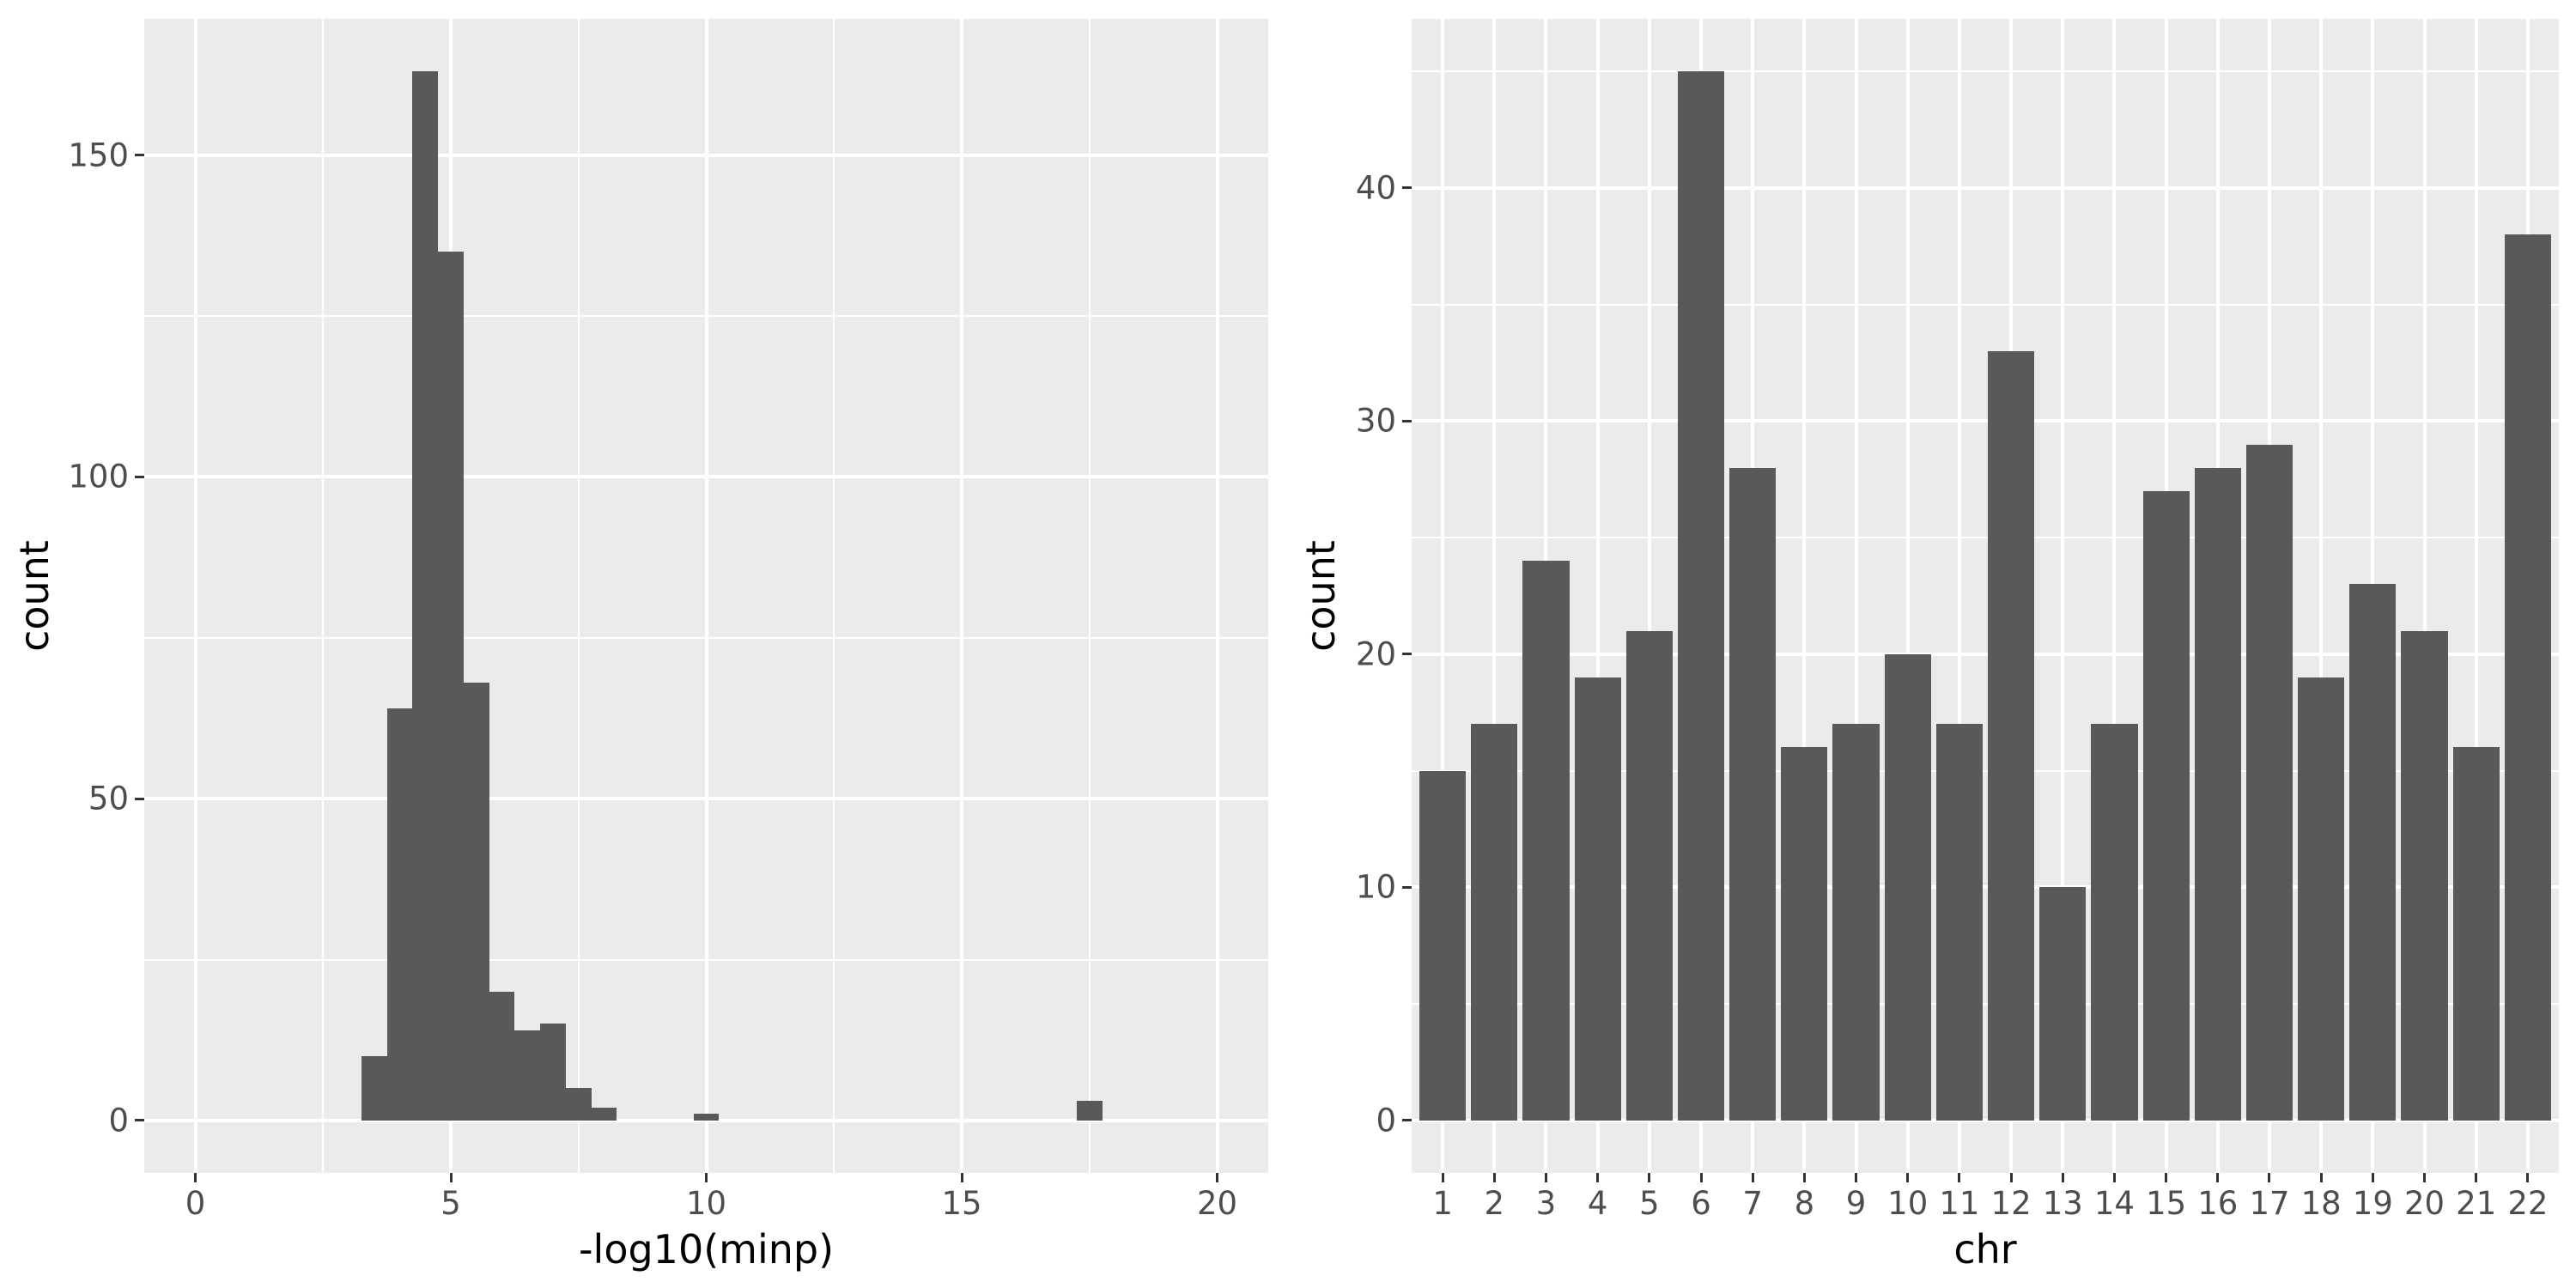 The image size is (2576, 1288). Describe the element at coordinates (1598, 1203) in the screenshot. I see `x-tick-label: 4` at that location.